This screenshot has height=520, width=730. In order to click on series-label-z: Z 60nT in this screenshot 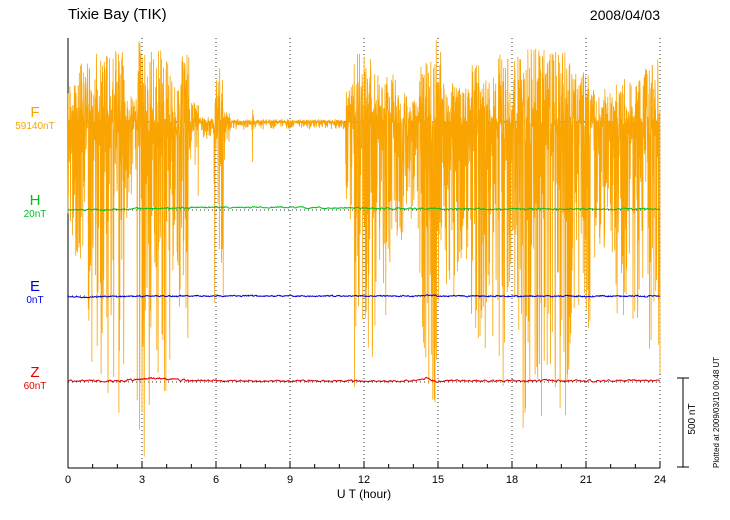, I will do `click(35, 378)`.